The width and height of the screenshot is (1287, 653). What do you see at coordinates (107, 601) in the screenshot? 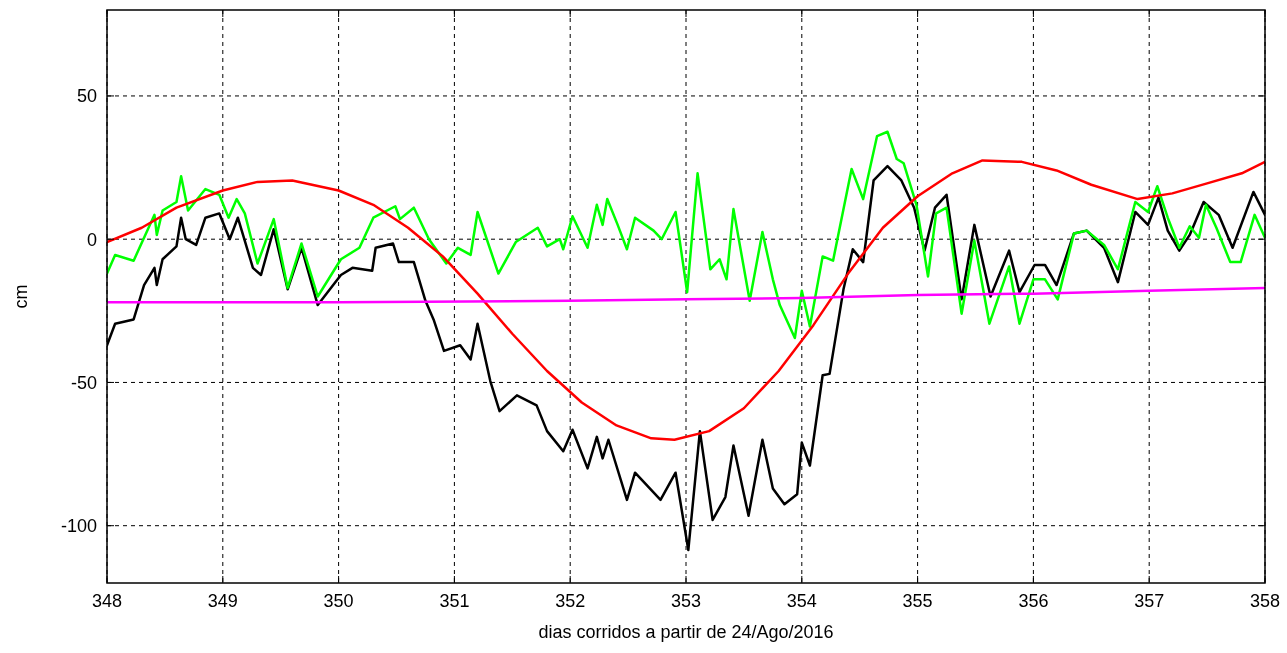
I see `x-tick-label: 348` at bounding box center [107, 601].